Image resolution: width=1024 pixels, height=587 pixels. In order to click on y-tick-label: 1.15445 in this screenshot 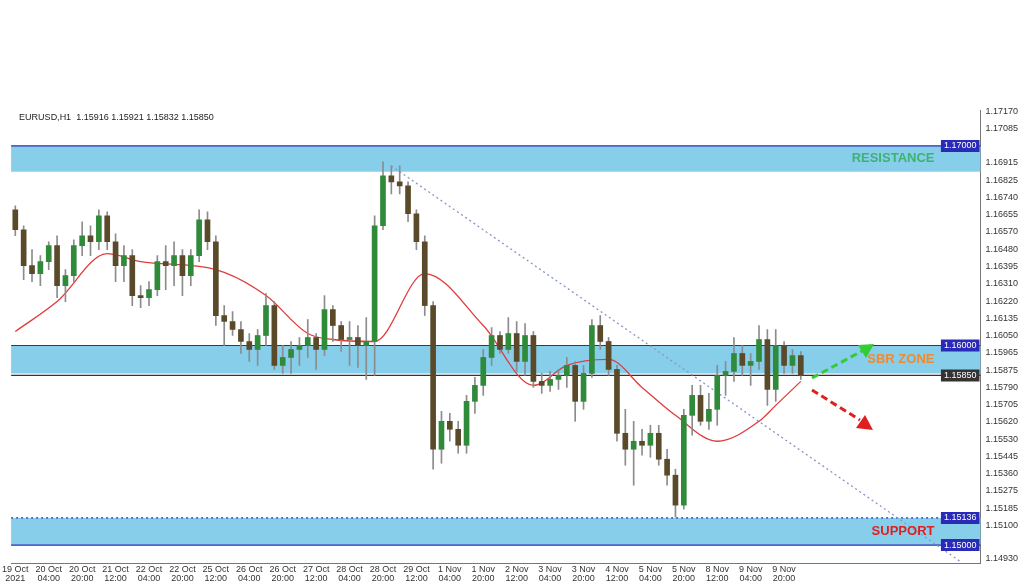, I will do `click(1002, 455)`.